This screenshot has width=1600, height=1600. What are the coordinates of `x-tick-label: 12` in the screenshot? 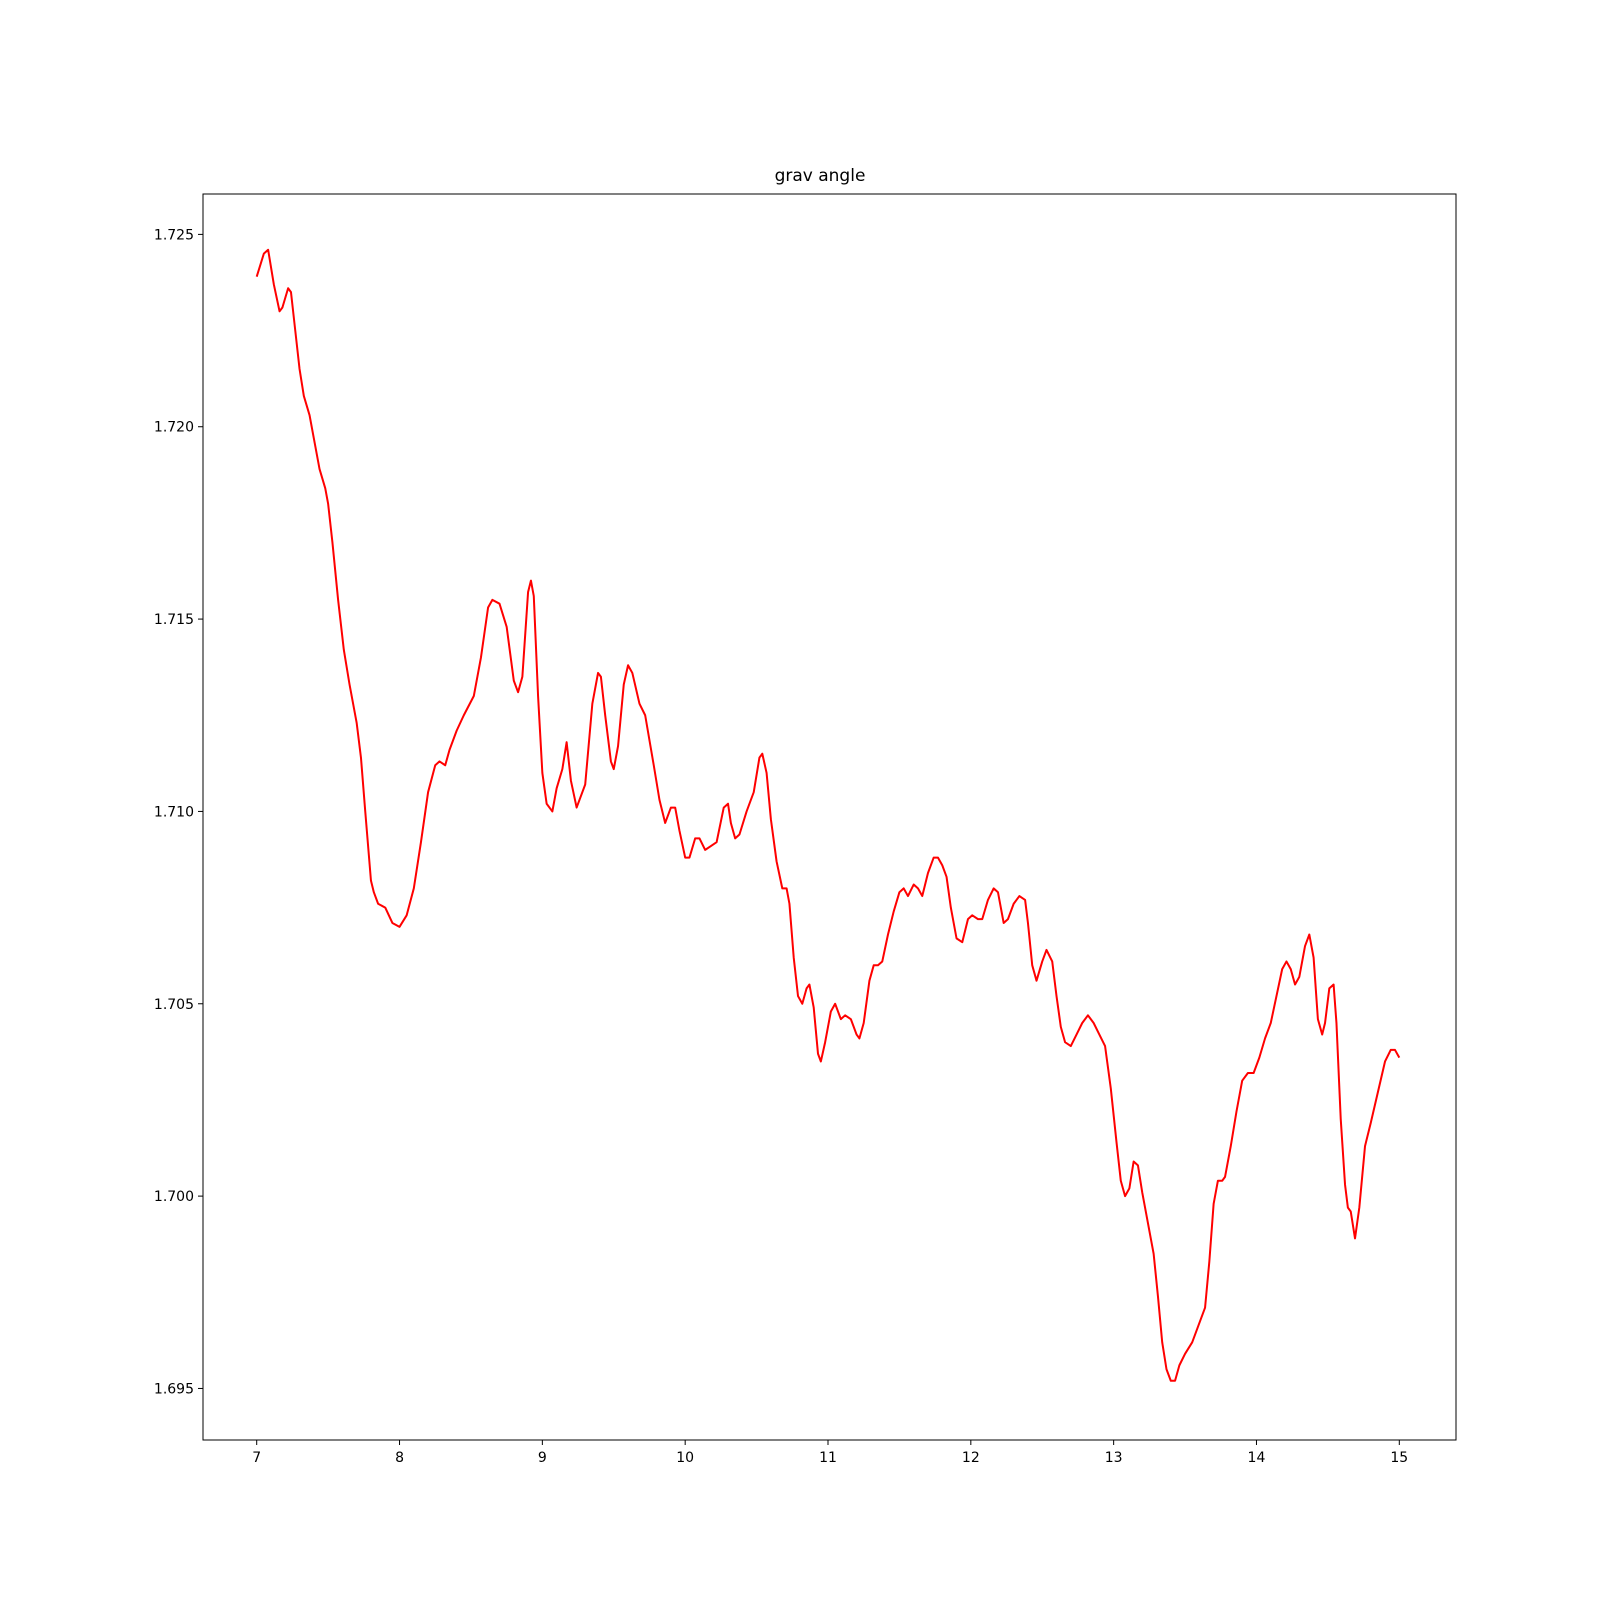 It's located at (971, 1458).